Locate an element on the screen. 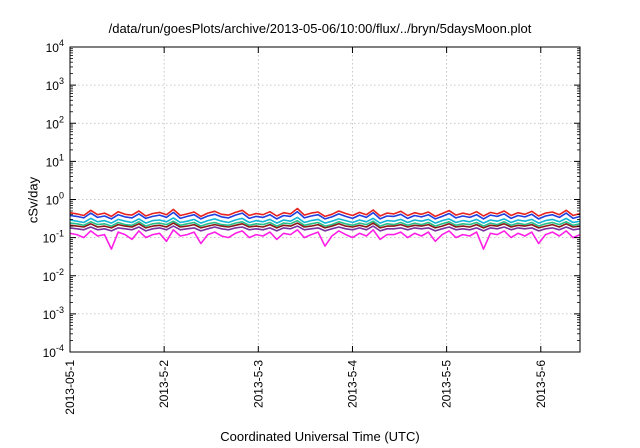 The width and height of the screenshot is (640, 448). x-axis-label: Coordinated Universal Time (UTC) is located at coordinates (320, 436).